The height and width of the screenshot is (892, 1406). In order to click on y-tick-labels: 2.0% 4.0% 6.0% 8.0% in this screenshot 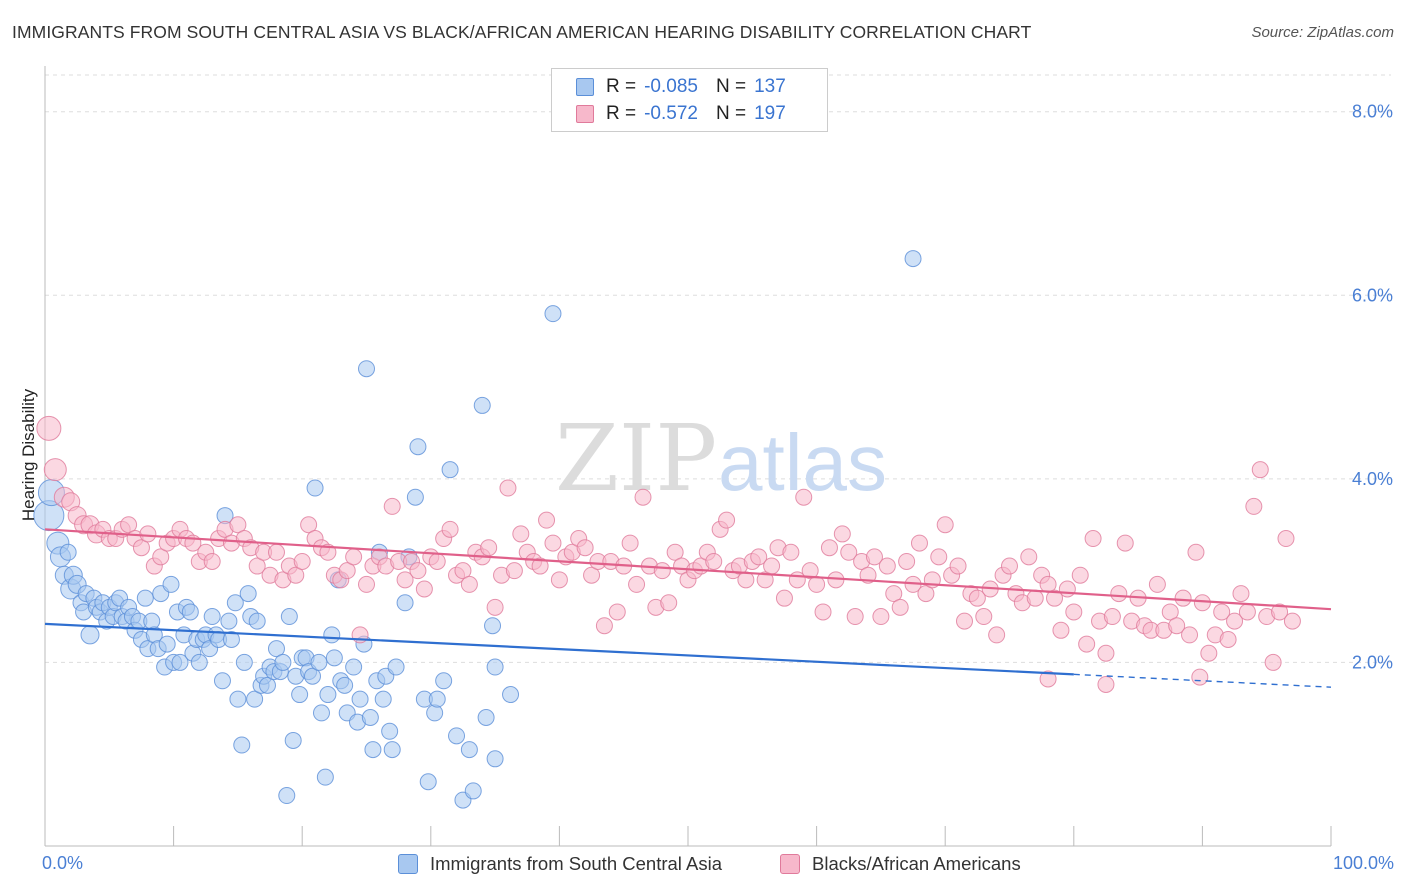, I will do `click(1372, 387)`.